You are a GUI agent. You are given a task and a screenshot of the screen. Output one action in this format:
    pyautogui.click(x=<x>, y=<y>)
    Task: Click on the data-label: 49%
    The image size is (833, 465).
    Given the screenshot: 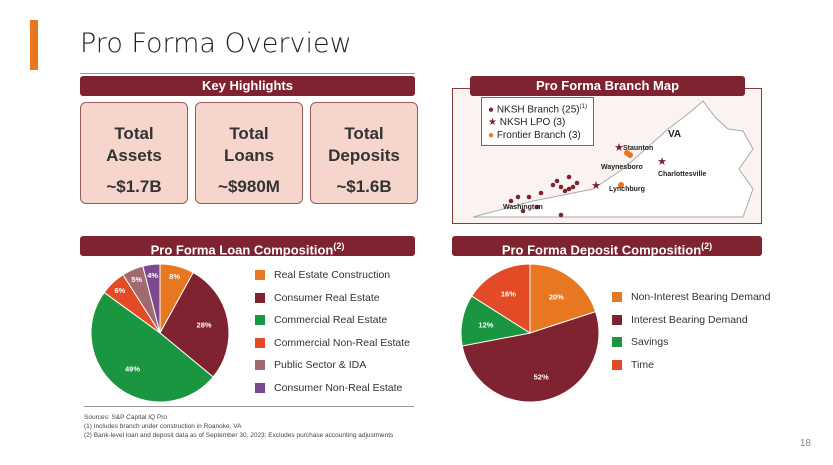 What is the action you would take?
    pyautogui.click(x=132, y=368)
    